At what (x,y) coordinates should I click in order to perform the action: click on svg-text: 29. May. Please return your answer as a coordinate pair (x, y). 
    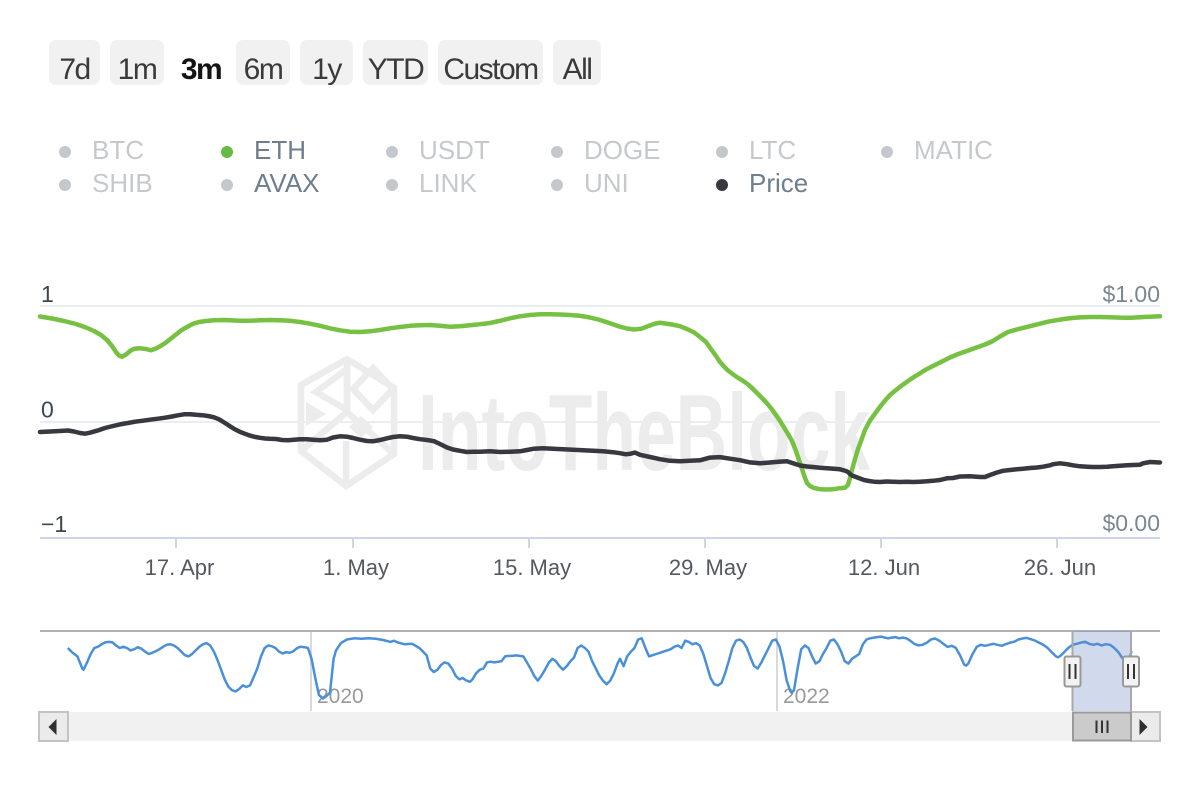
    Looking at the image, I should click on (708, 567).